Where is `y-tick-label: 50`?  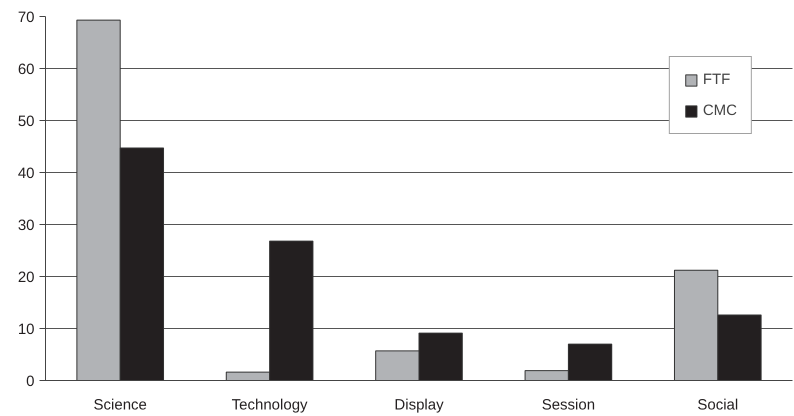
y-tick-label: 50 is located at coordinates (26, 121).